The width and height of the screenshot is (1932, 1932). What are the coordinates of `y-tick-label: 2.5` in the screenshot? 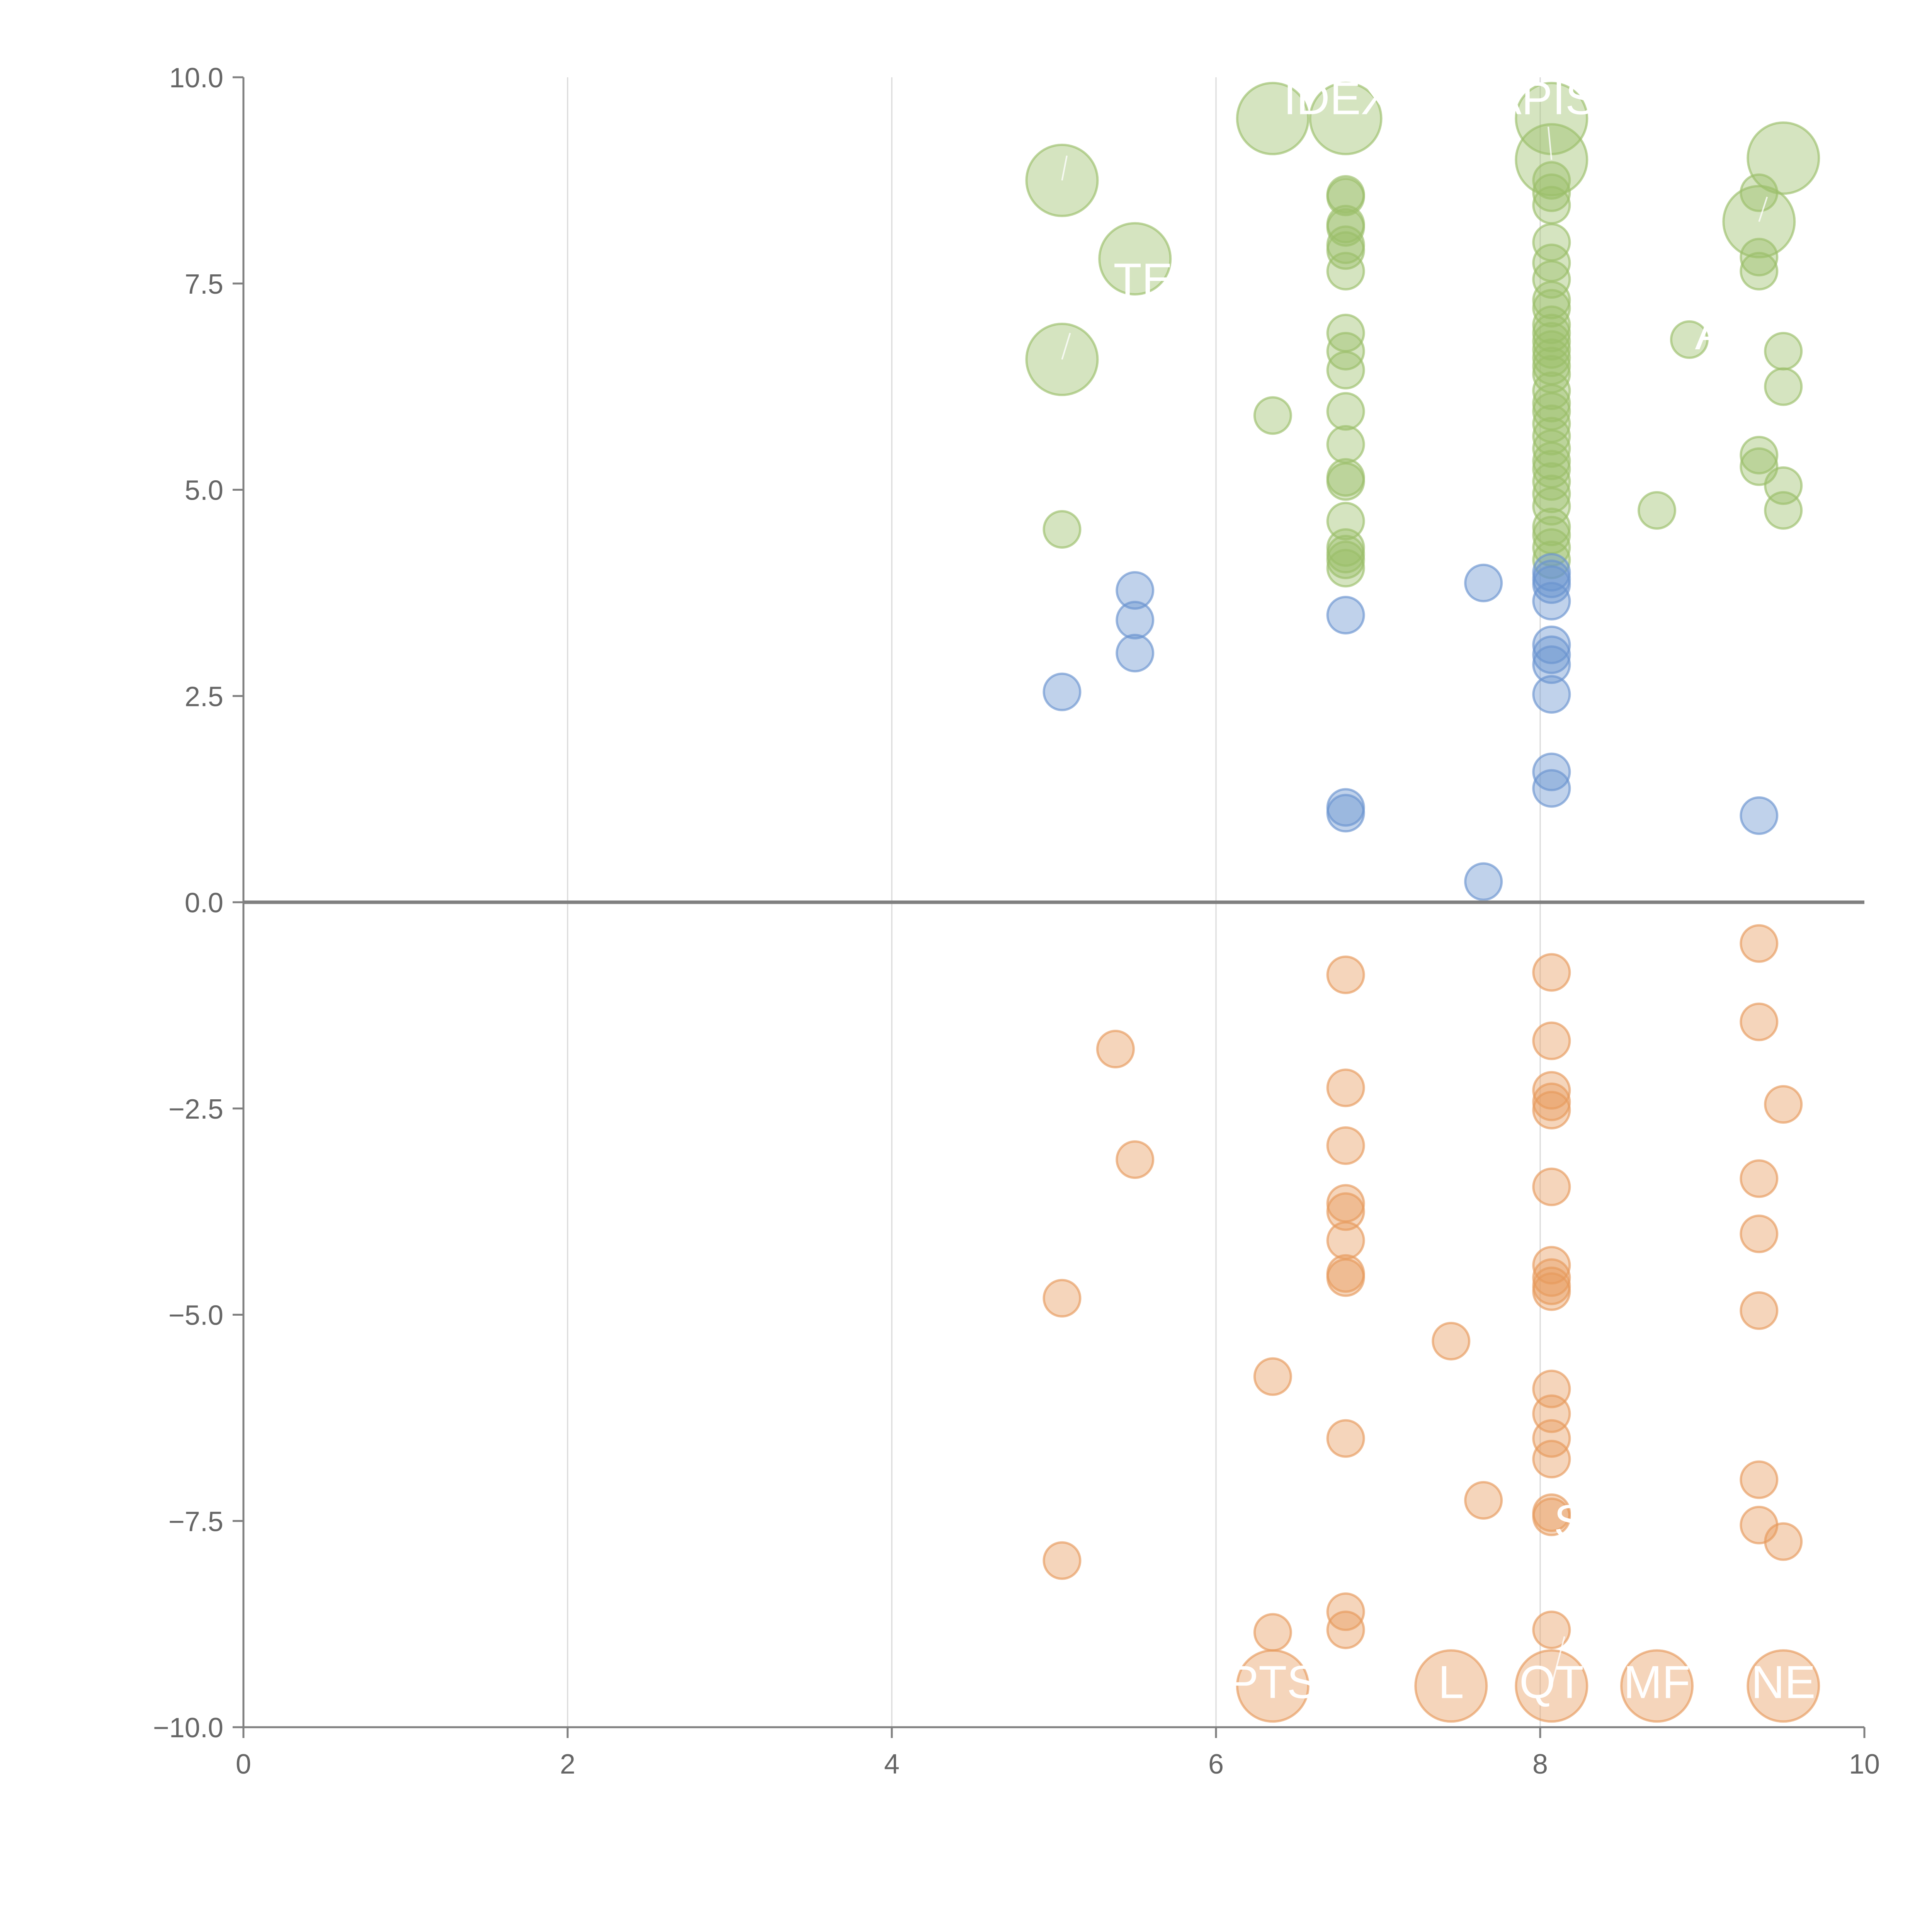 It's located at (204, 696).